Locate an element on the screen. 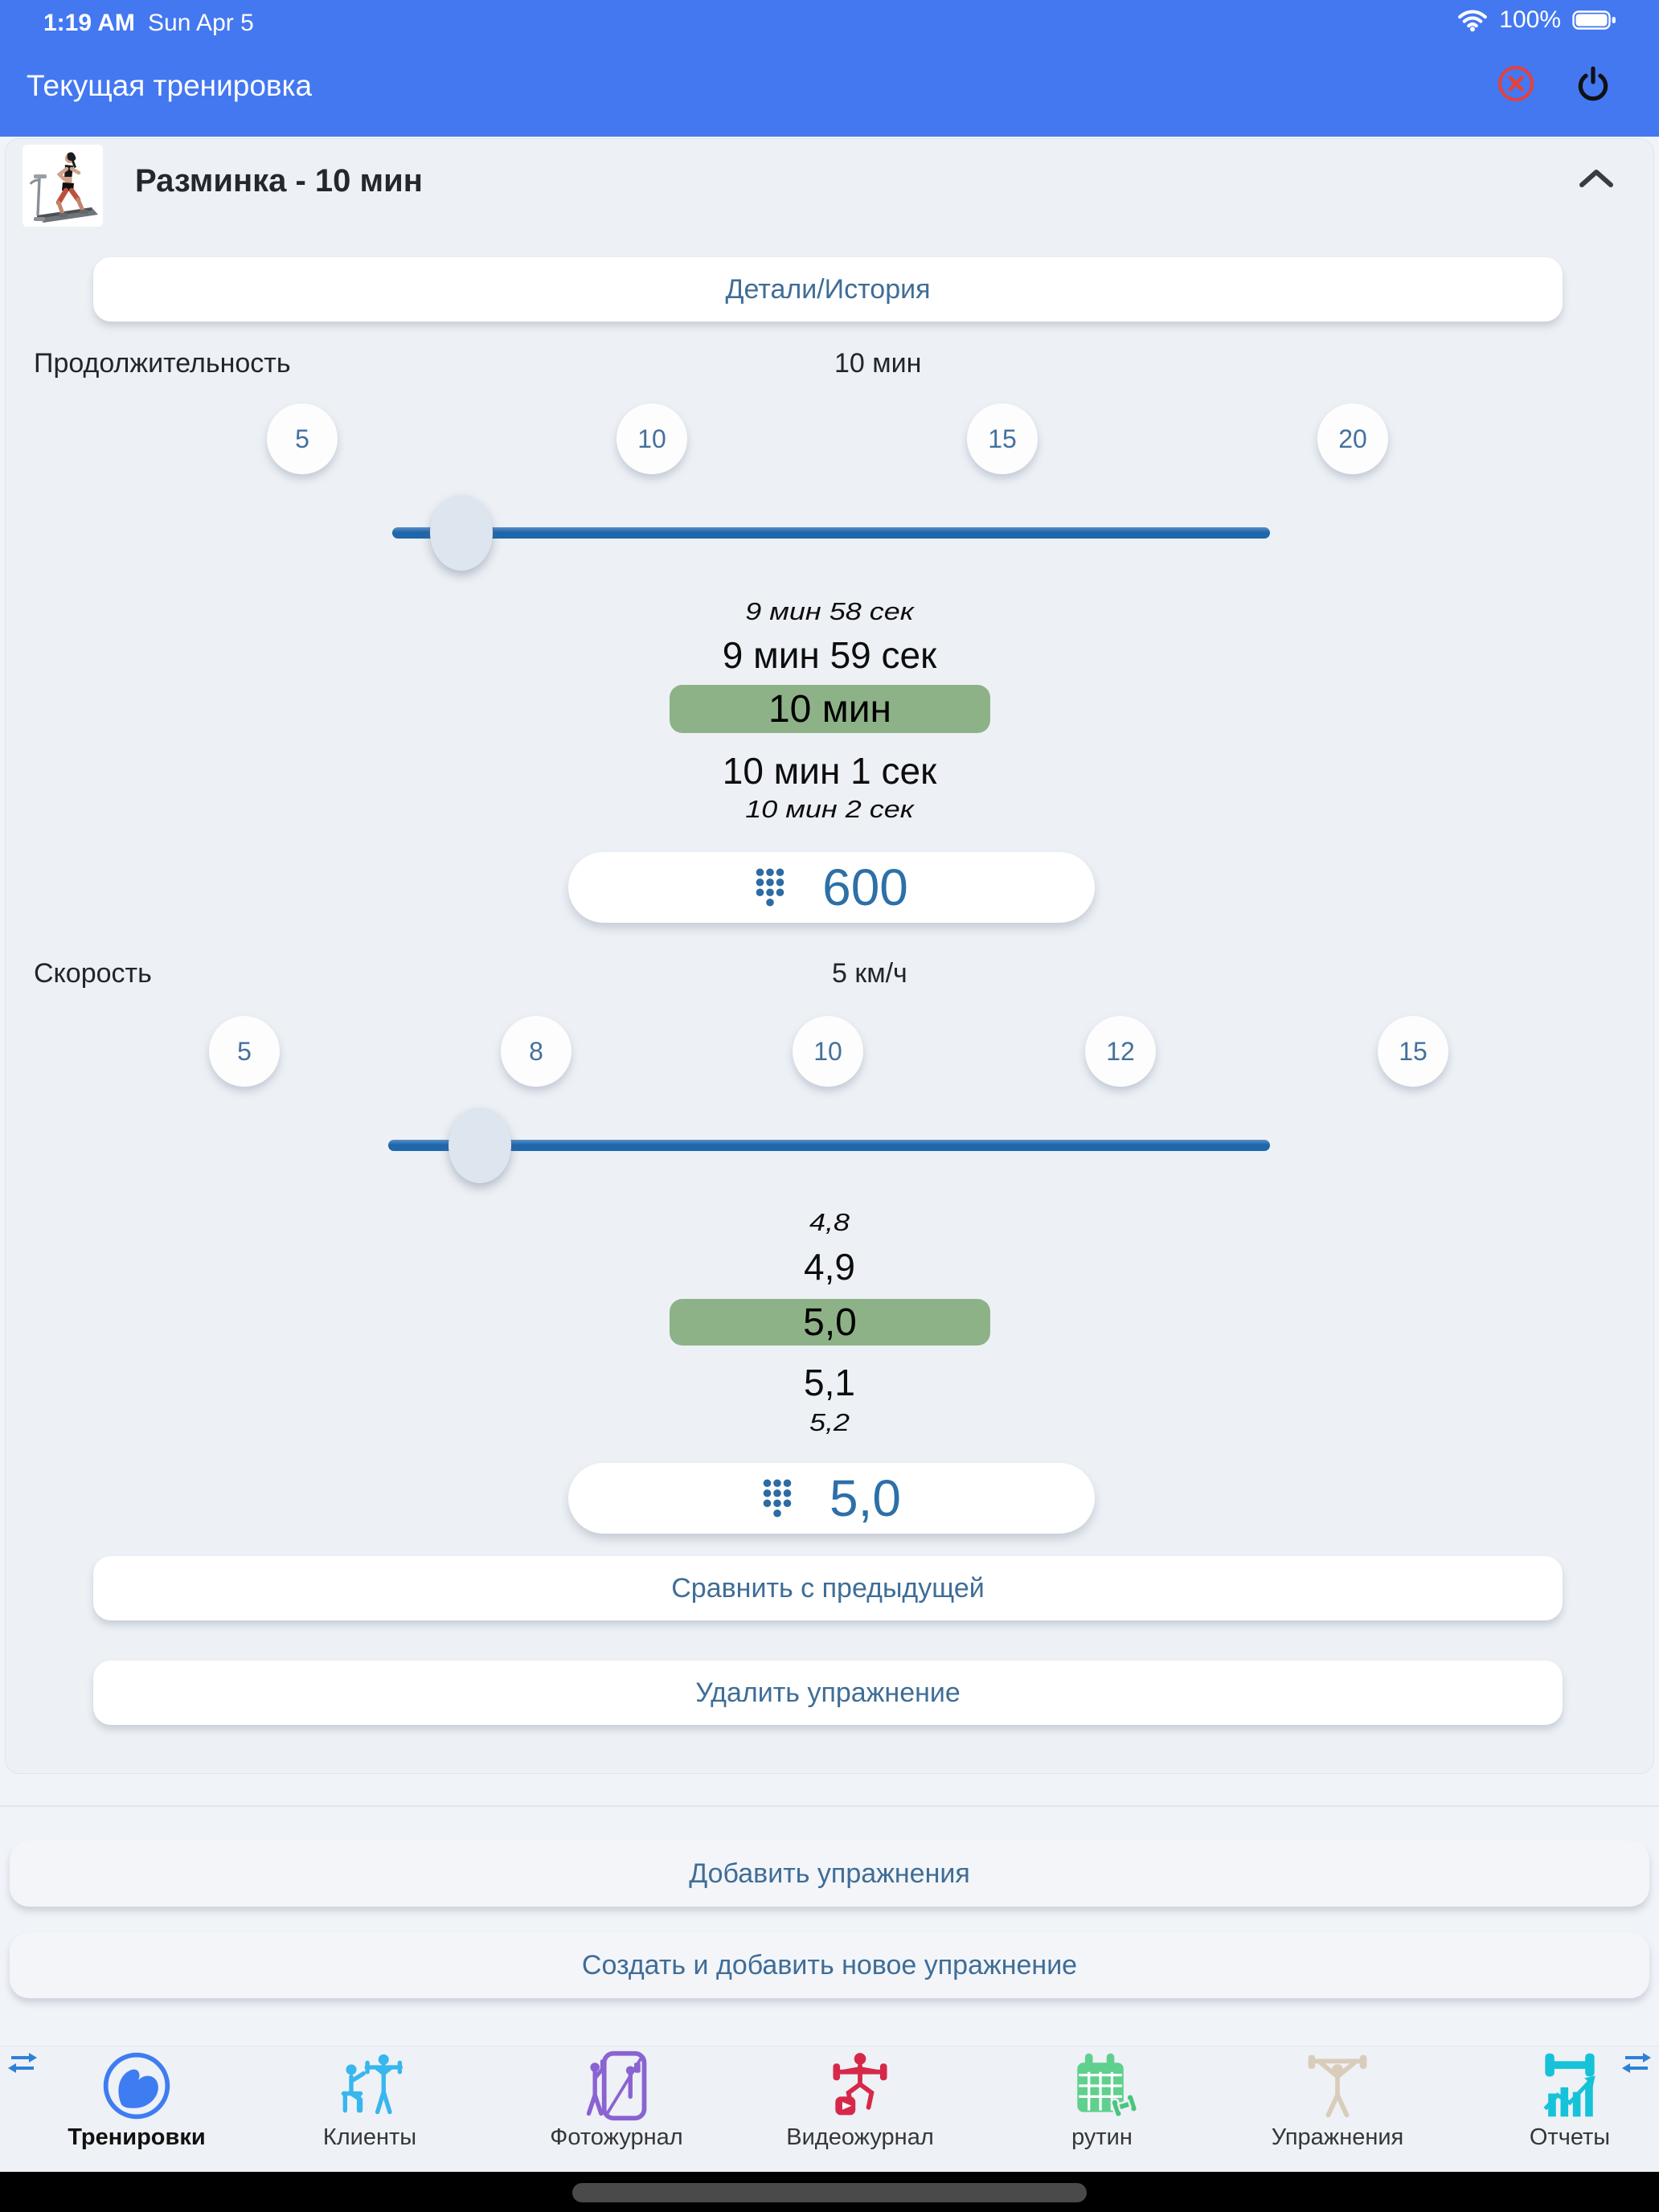  duration-picker-selected: 10 мин is located at coordinates (830, 709).